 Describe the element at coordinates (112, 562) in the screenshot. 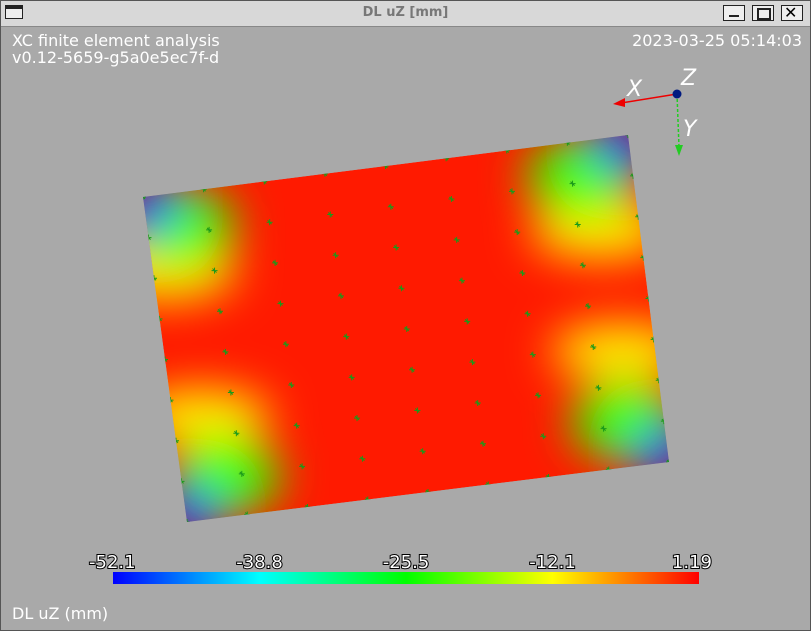

I see `color-bar-label: -52.1` at that location.